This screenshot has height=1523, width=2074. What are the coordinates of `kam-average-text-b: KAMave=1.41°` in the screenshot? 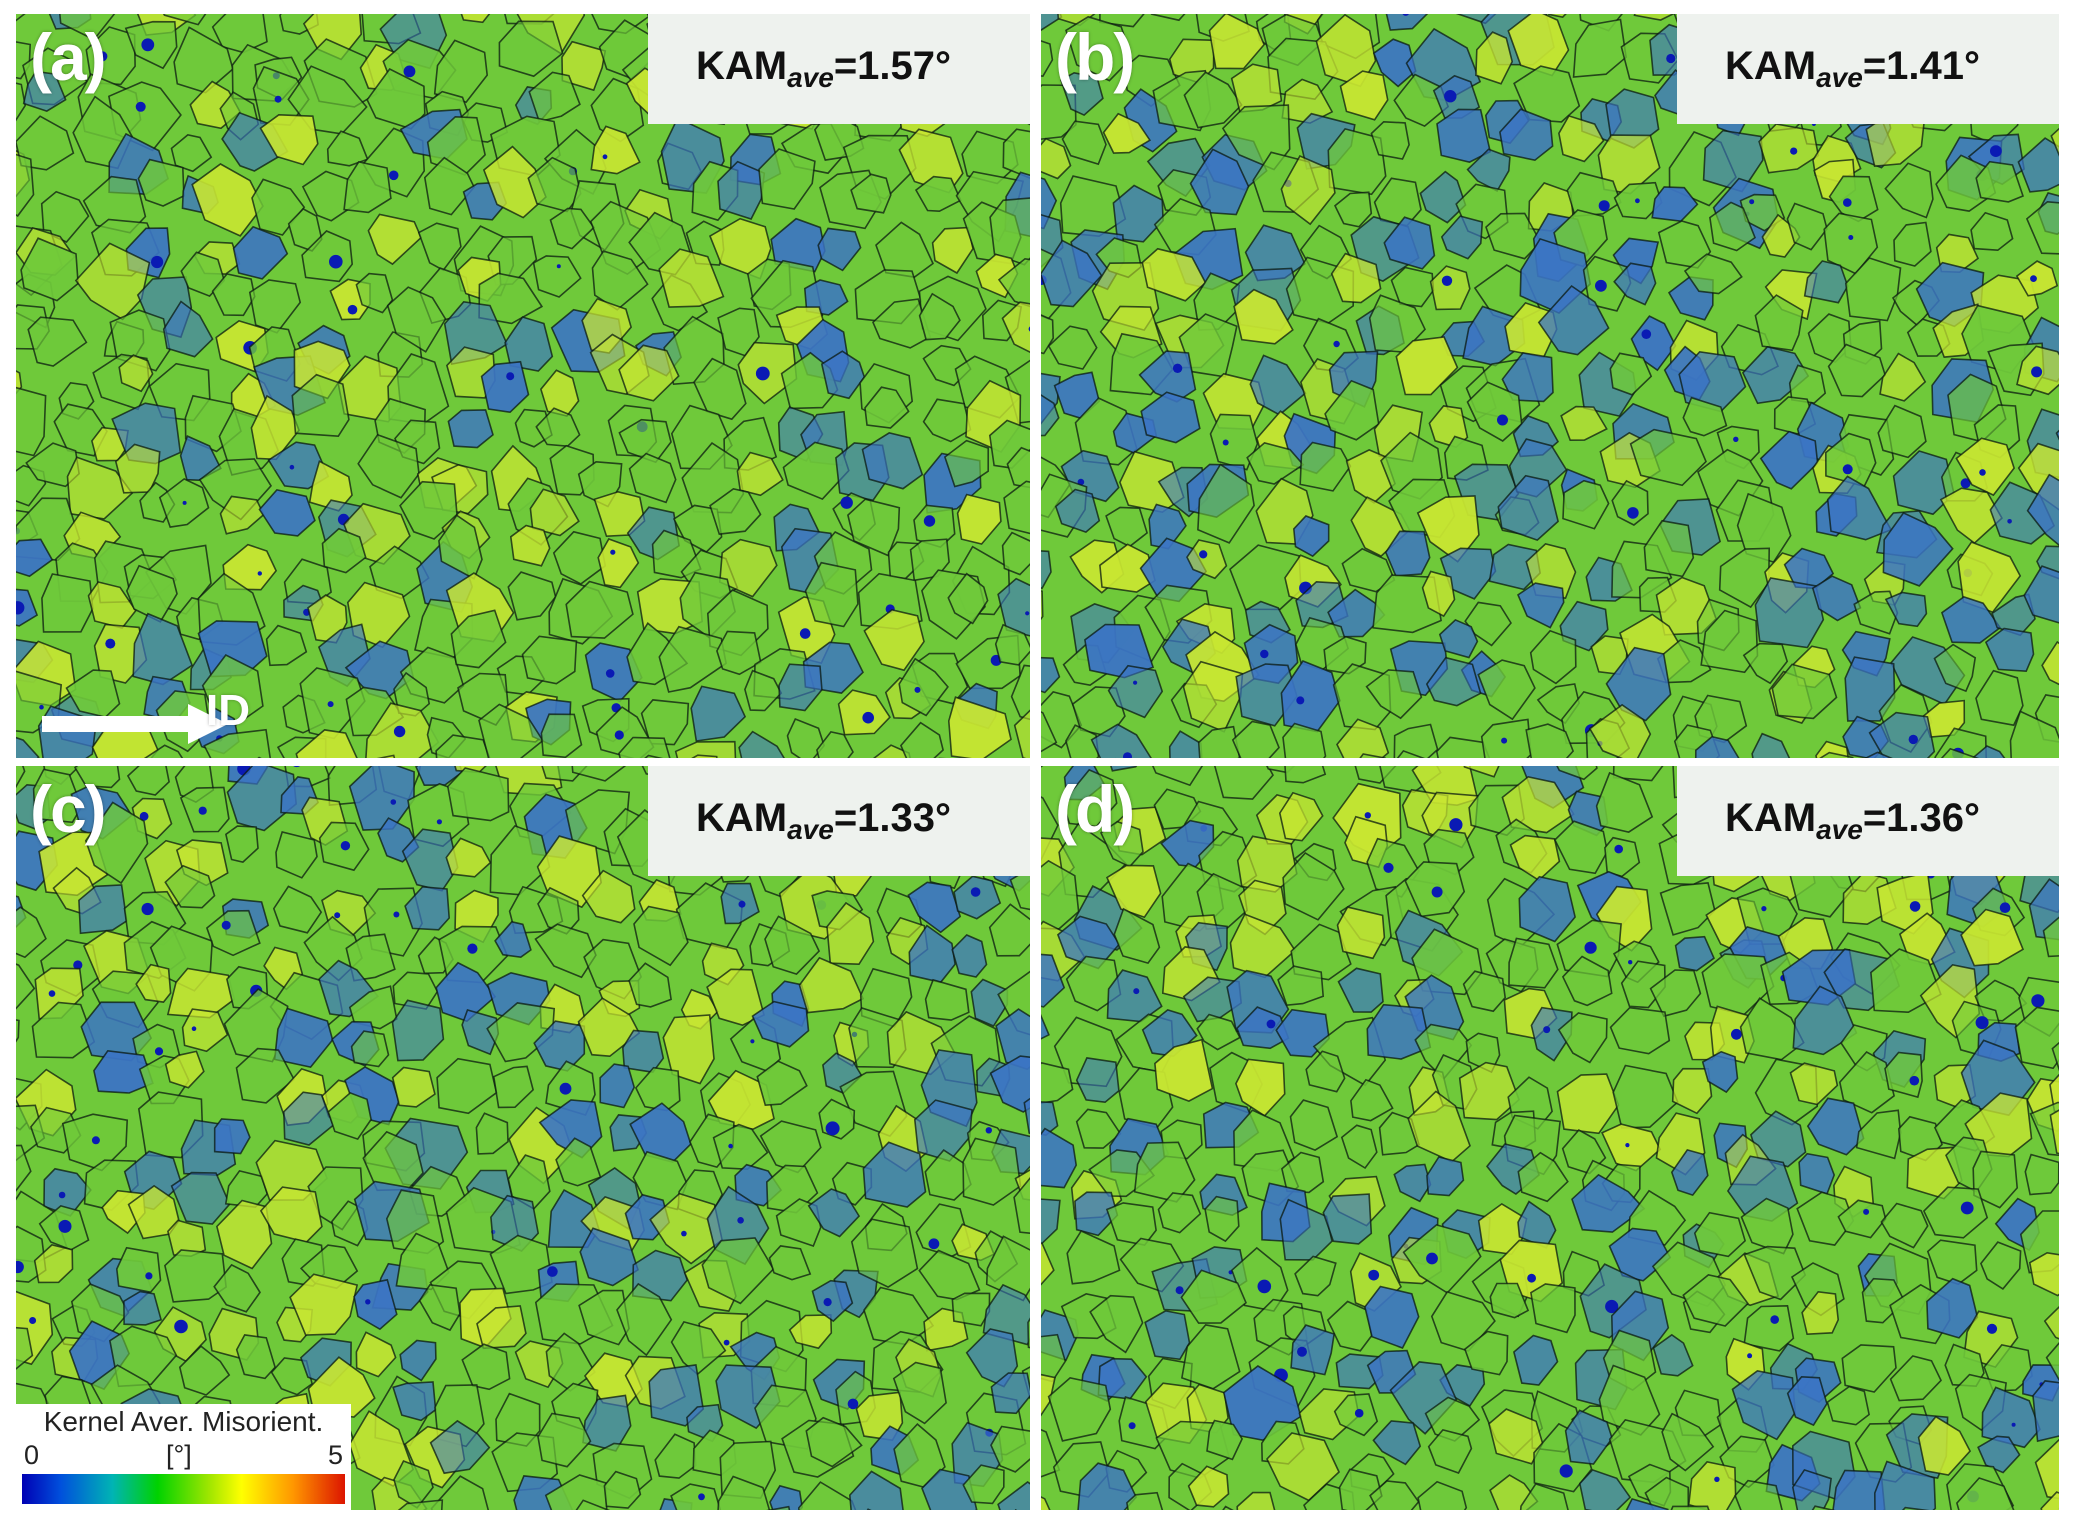 It's located at (1852, 69).